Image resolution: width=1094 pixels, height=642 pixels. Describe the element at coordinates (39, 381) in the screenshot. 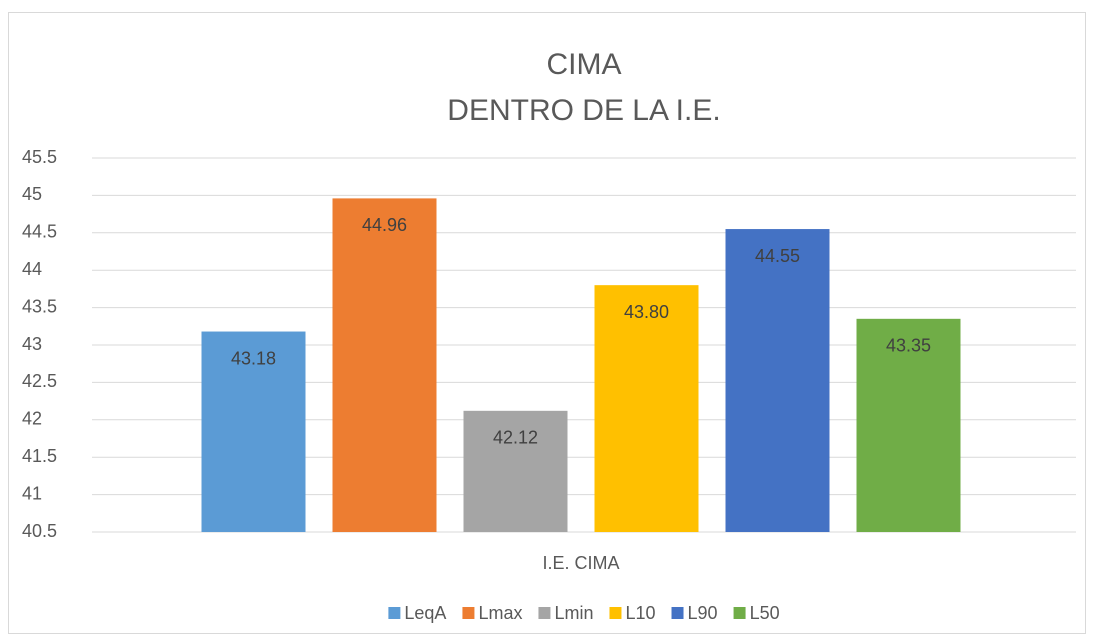

I see `y-tick-label: 42.5` at that location.